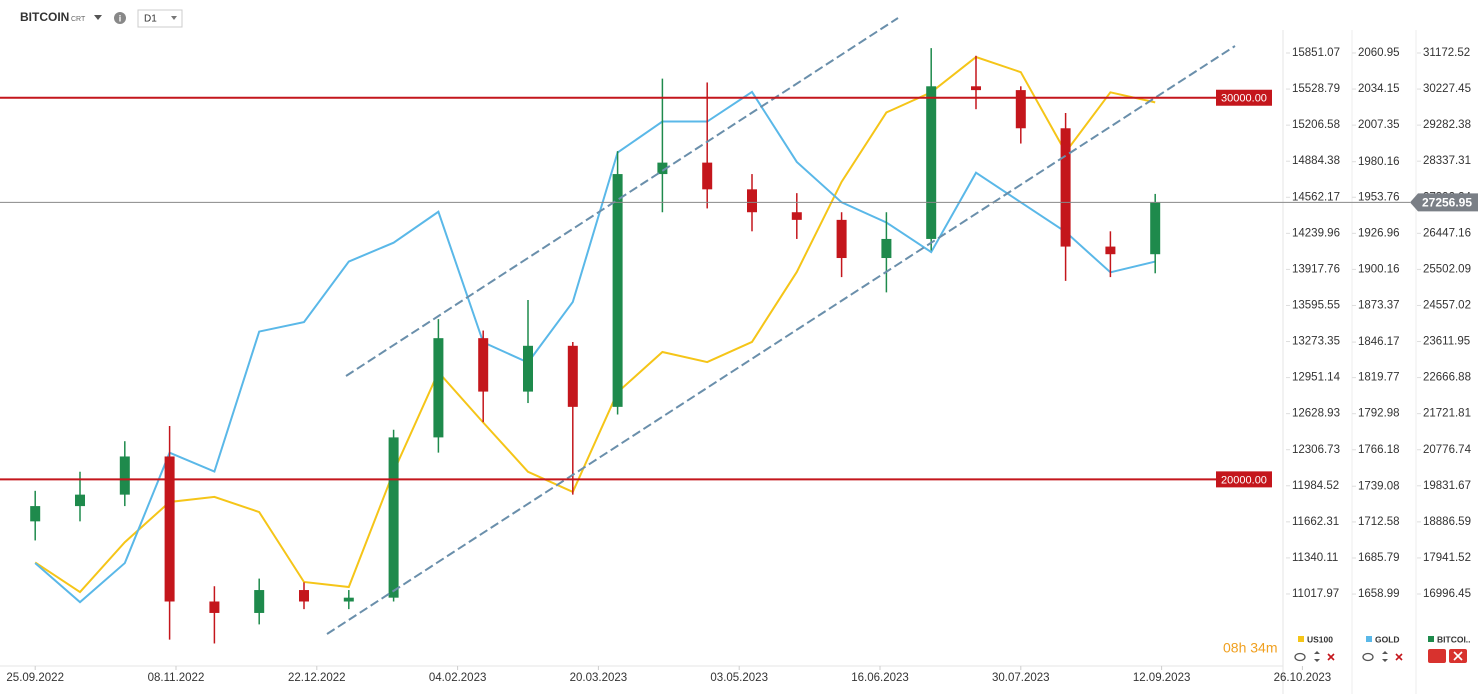  Describe the element at coordinates (1387, 639) in the screenshot. I see `legend-label: GOLD` at that location.